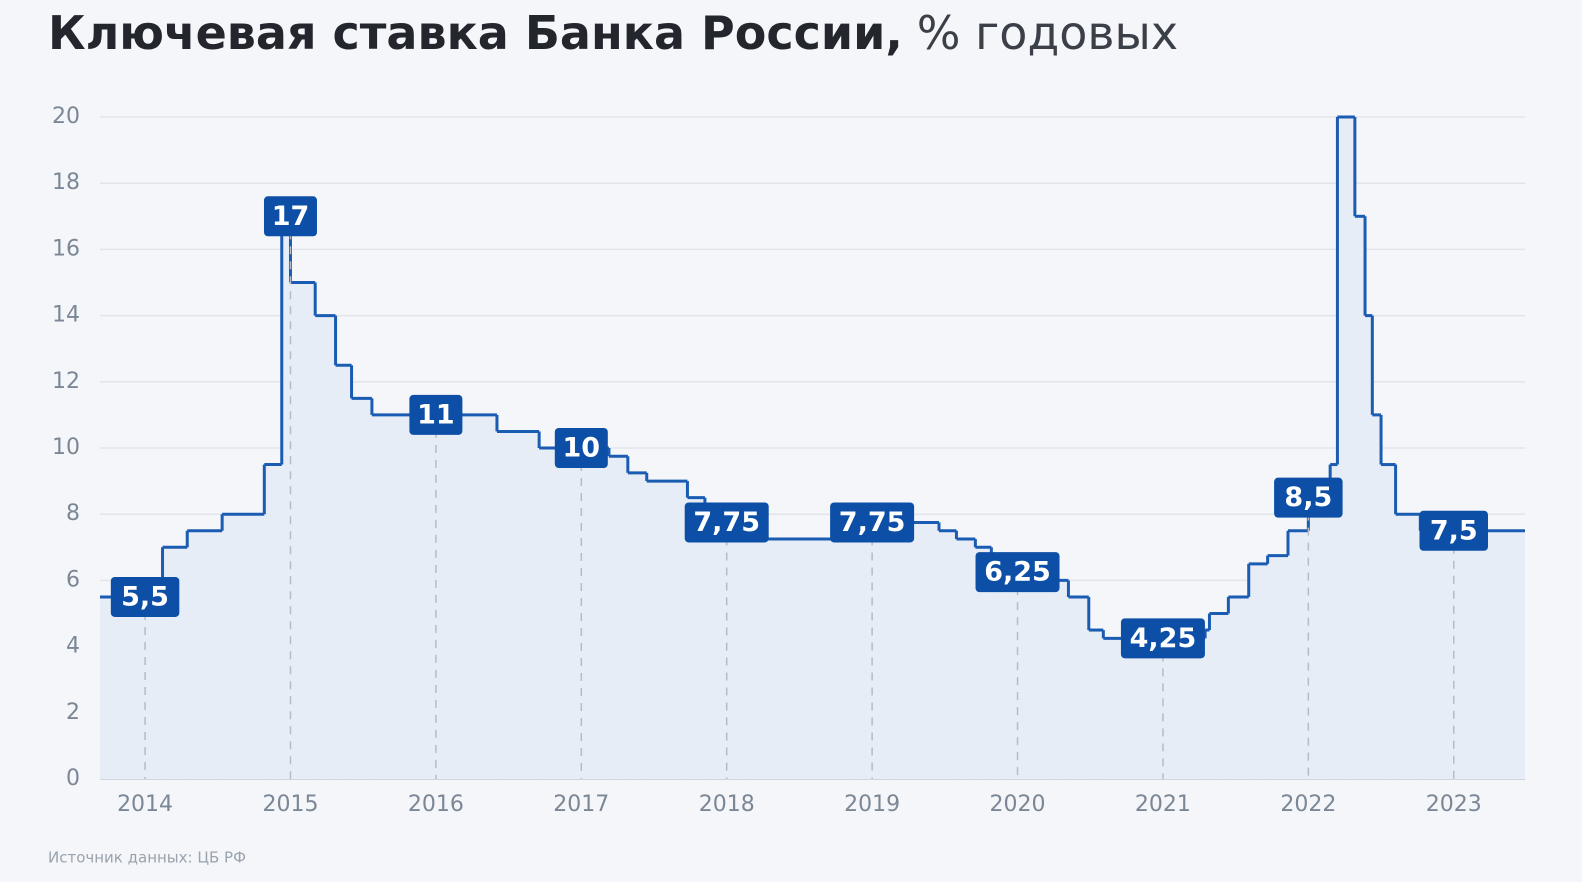 This screenshot has width=1582, height=882. I want to click on chart-title: Ключевая ставка Банка России,, so click(475, 33).